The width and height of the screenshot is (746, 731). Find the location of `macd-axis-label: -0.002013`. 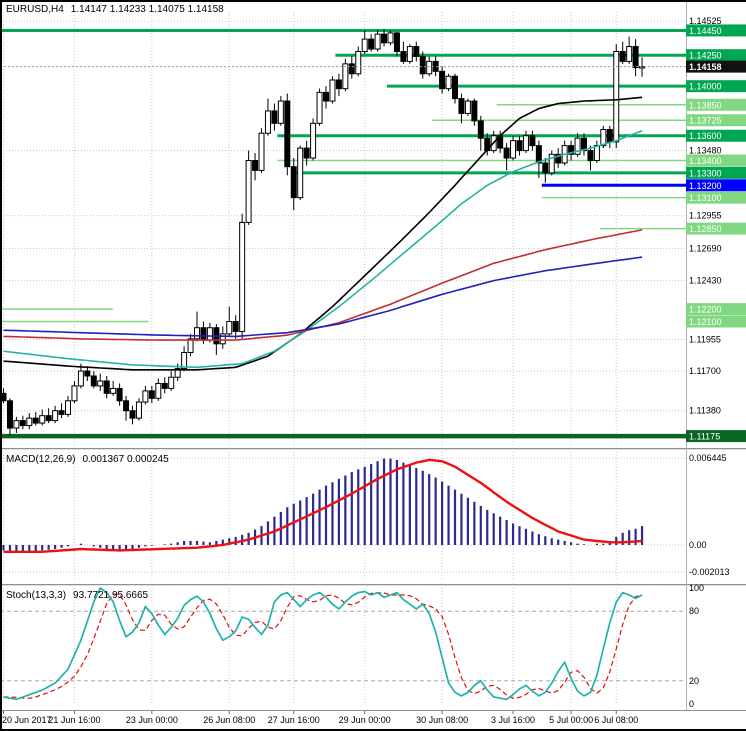

macd-axis-label: -0.002013 is located at coordinates (709, 572).